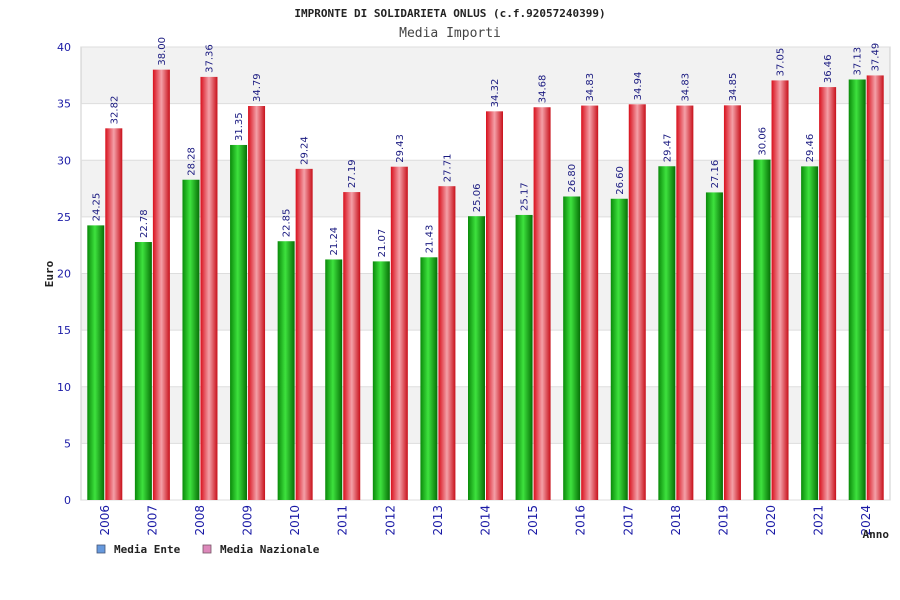 The width and height of the screenshot is (900, 600). Describe the element at coordinates (381, 380) in the screenshot. I see `bar-media-ente-2012` at that location.